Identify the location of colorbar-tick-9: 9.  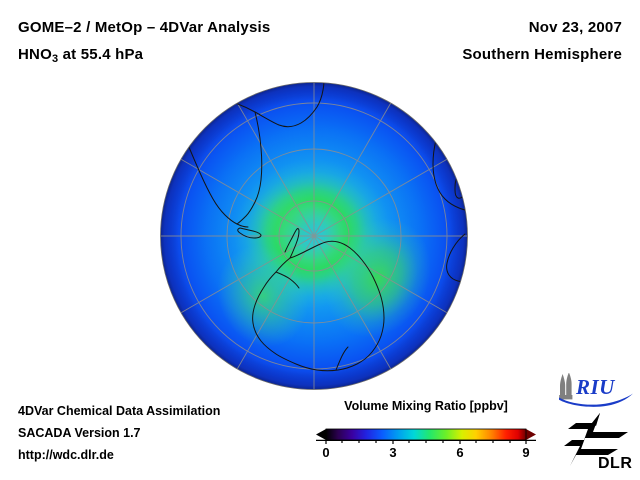
(526, 452).